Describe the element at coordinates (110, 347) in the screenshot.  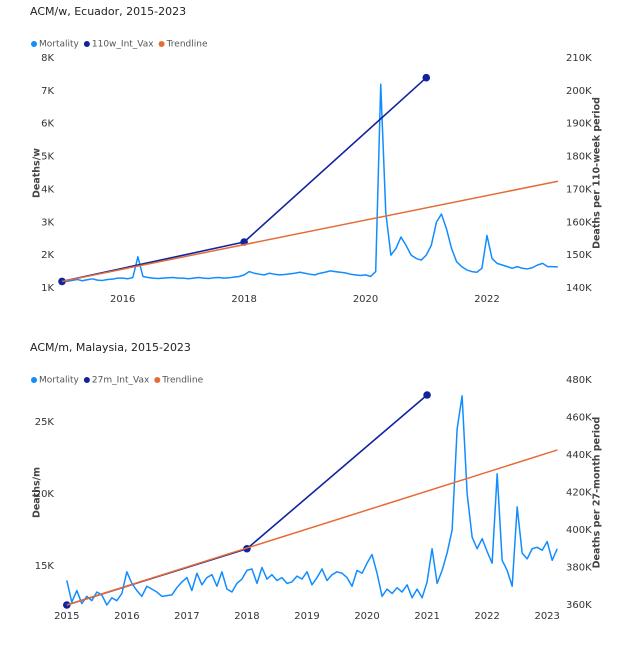
I see `chart-title: ACM/m, Malaysia, 2015-2023` at that location.